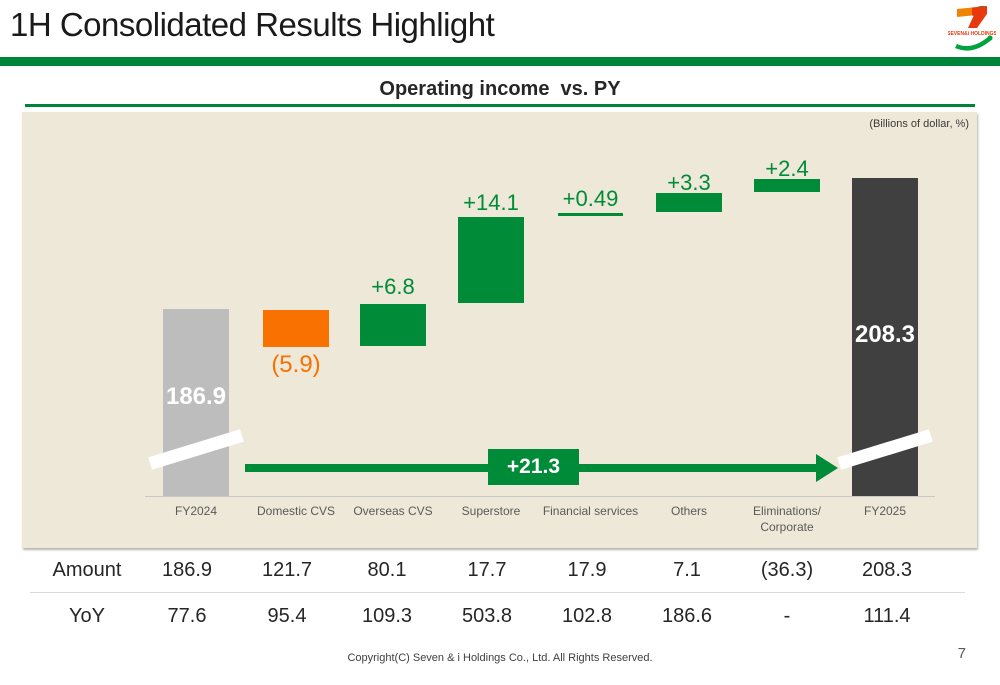 The image size is (1000, 685). What do you see at coordinates (287, 569) in the screenshot?
I see `table-cell: 121.7` at bounding box center [287, 569].